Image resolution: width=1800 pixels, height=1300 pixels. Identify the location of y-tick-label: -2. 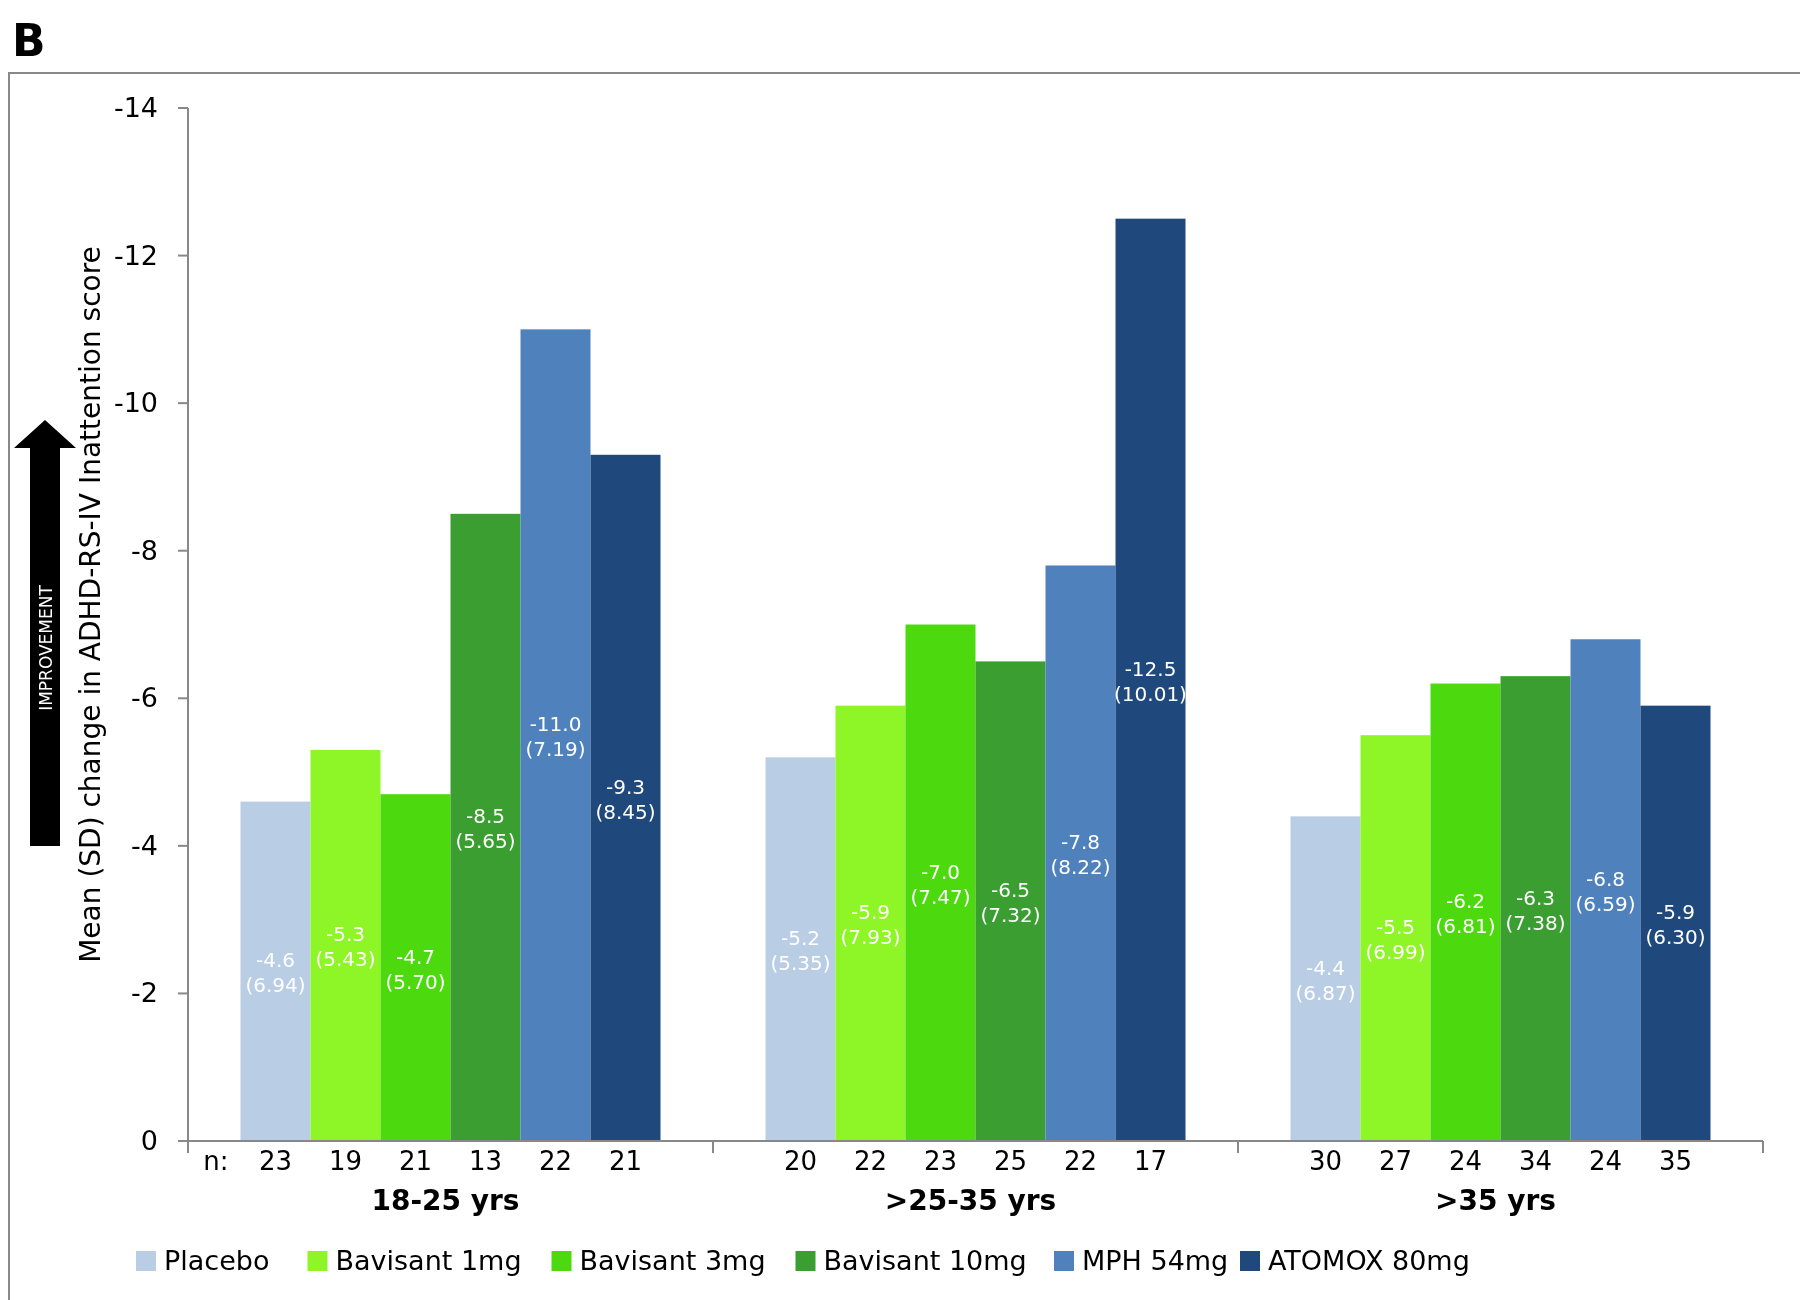
(144, 993).